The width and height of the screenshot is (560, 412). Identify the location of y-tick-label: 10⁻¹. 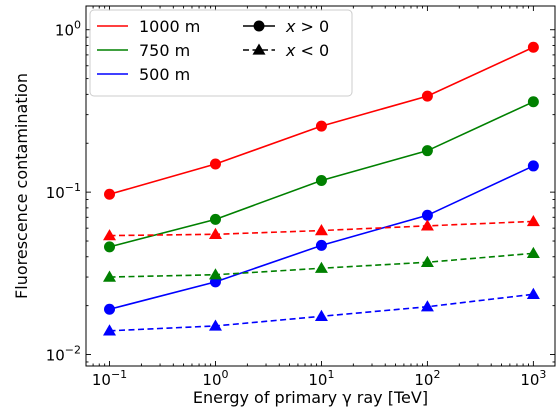
(63, 191).